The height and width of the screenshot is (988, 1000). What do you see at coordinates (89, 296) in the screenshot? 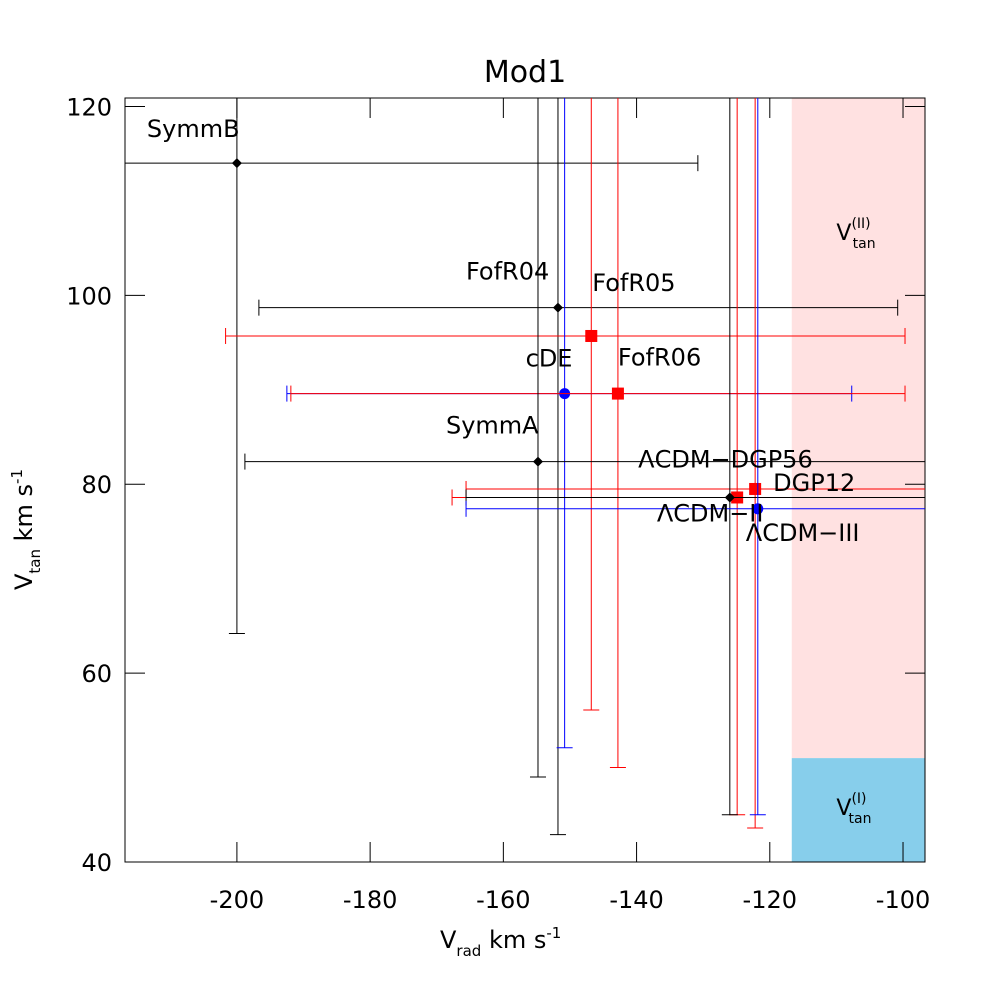
I see `y-tick-label: 100` at bounding box center [89, 296].